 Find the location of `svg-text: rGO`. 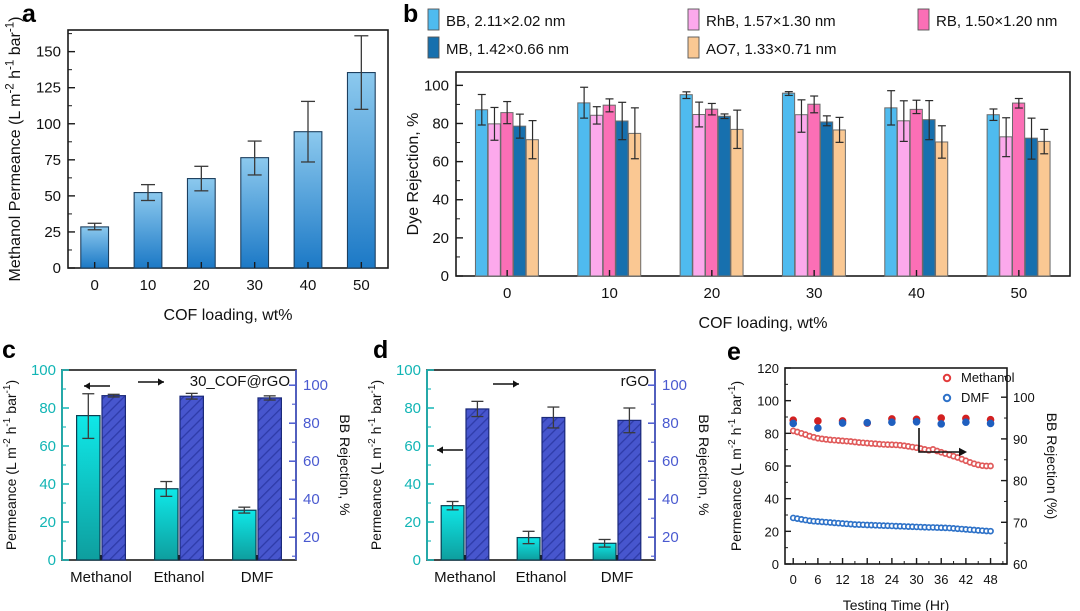

svg-text: rGO is located at coordinates (635, 381).